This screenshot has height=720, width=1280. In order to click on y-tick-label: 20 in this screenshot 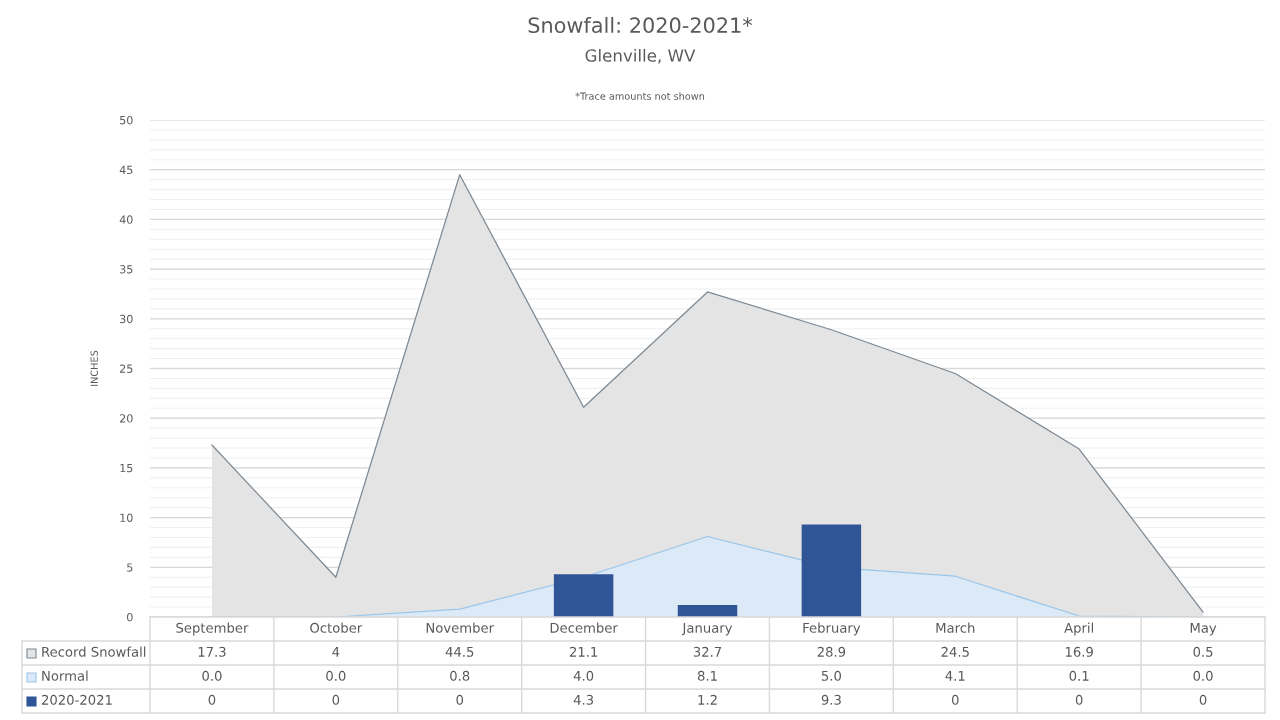, I will do `click(126, 418)`.